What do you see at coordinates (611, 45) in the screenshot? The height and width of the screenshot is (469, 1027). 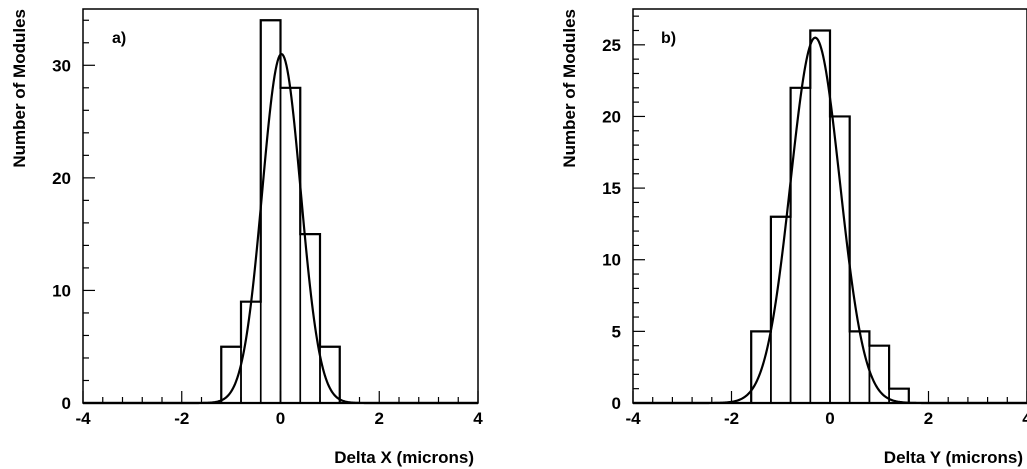 I see `y-tick-label: 25` at bounding box center [611, 45].